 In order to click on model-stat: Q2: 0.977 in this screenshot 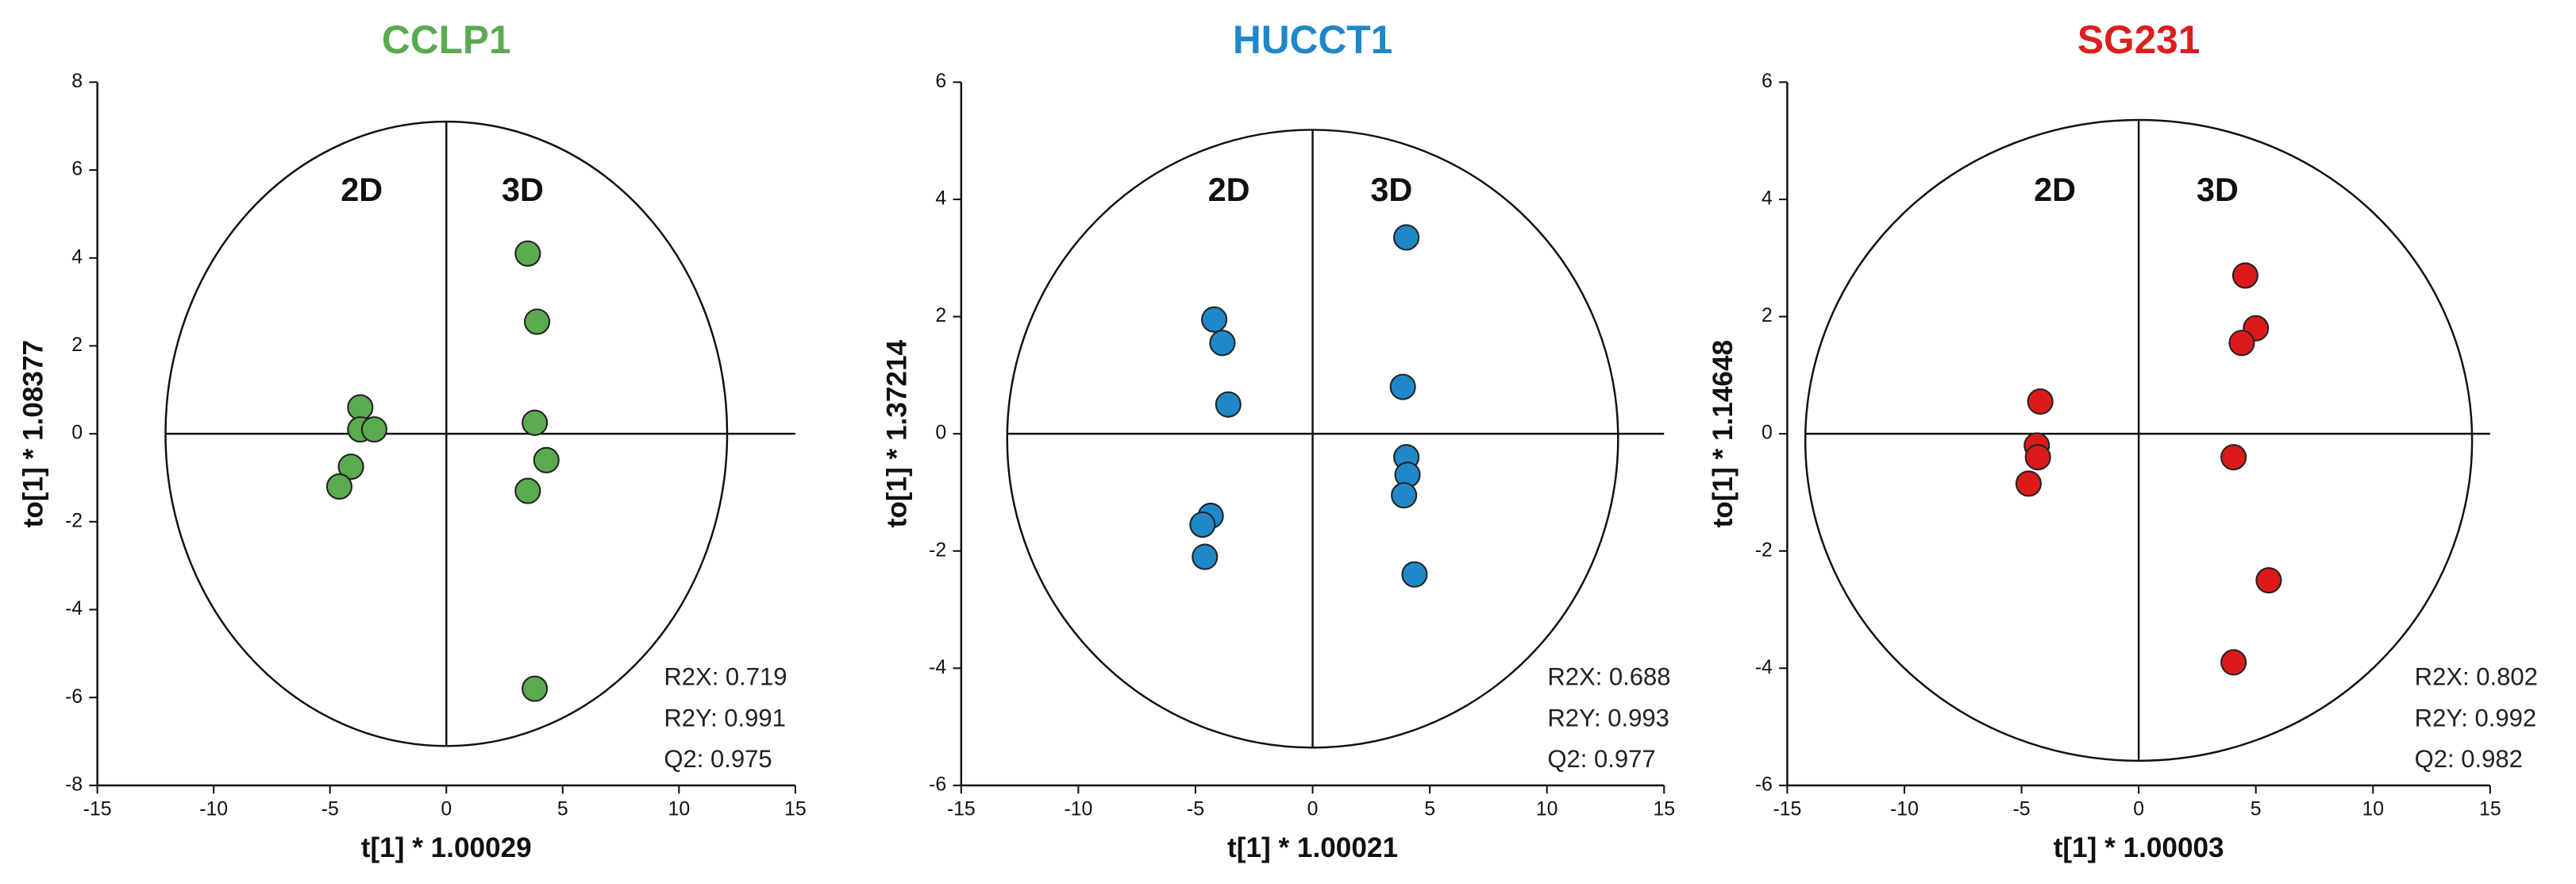, I will do `click(1601, 759)`.